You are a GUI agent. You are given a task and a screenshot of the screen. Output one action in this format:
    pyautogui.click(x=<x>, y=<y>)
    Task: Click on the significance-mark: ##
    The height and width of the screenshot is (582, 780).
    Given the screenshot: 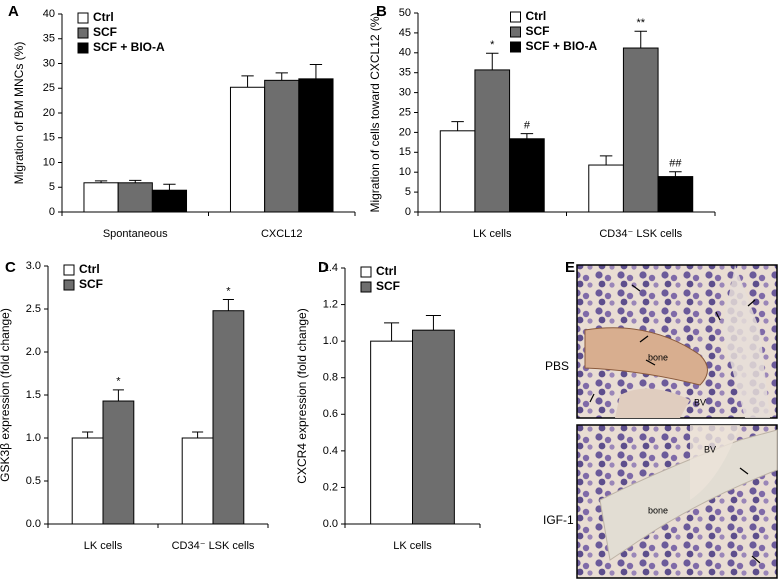 What is the action you would take?
    pyautogui.click(x=675, y=164)
    